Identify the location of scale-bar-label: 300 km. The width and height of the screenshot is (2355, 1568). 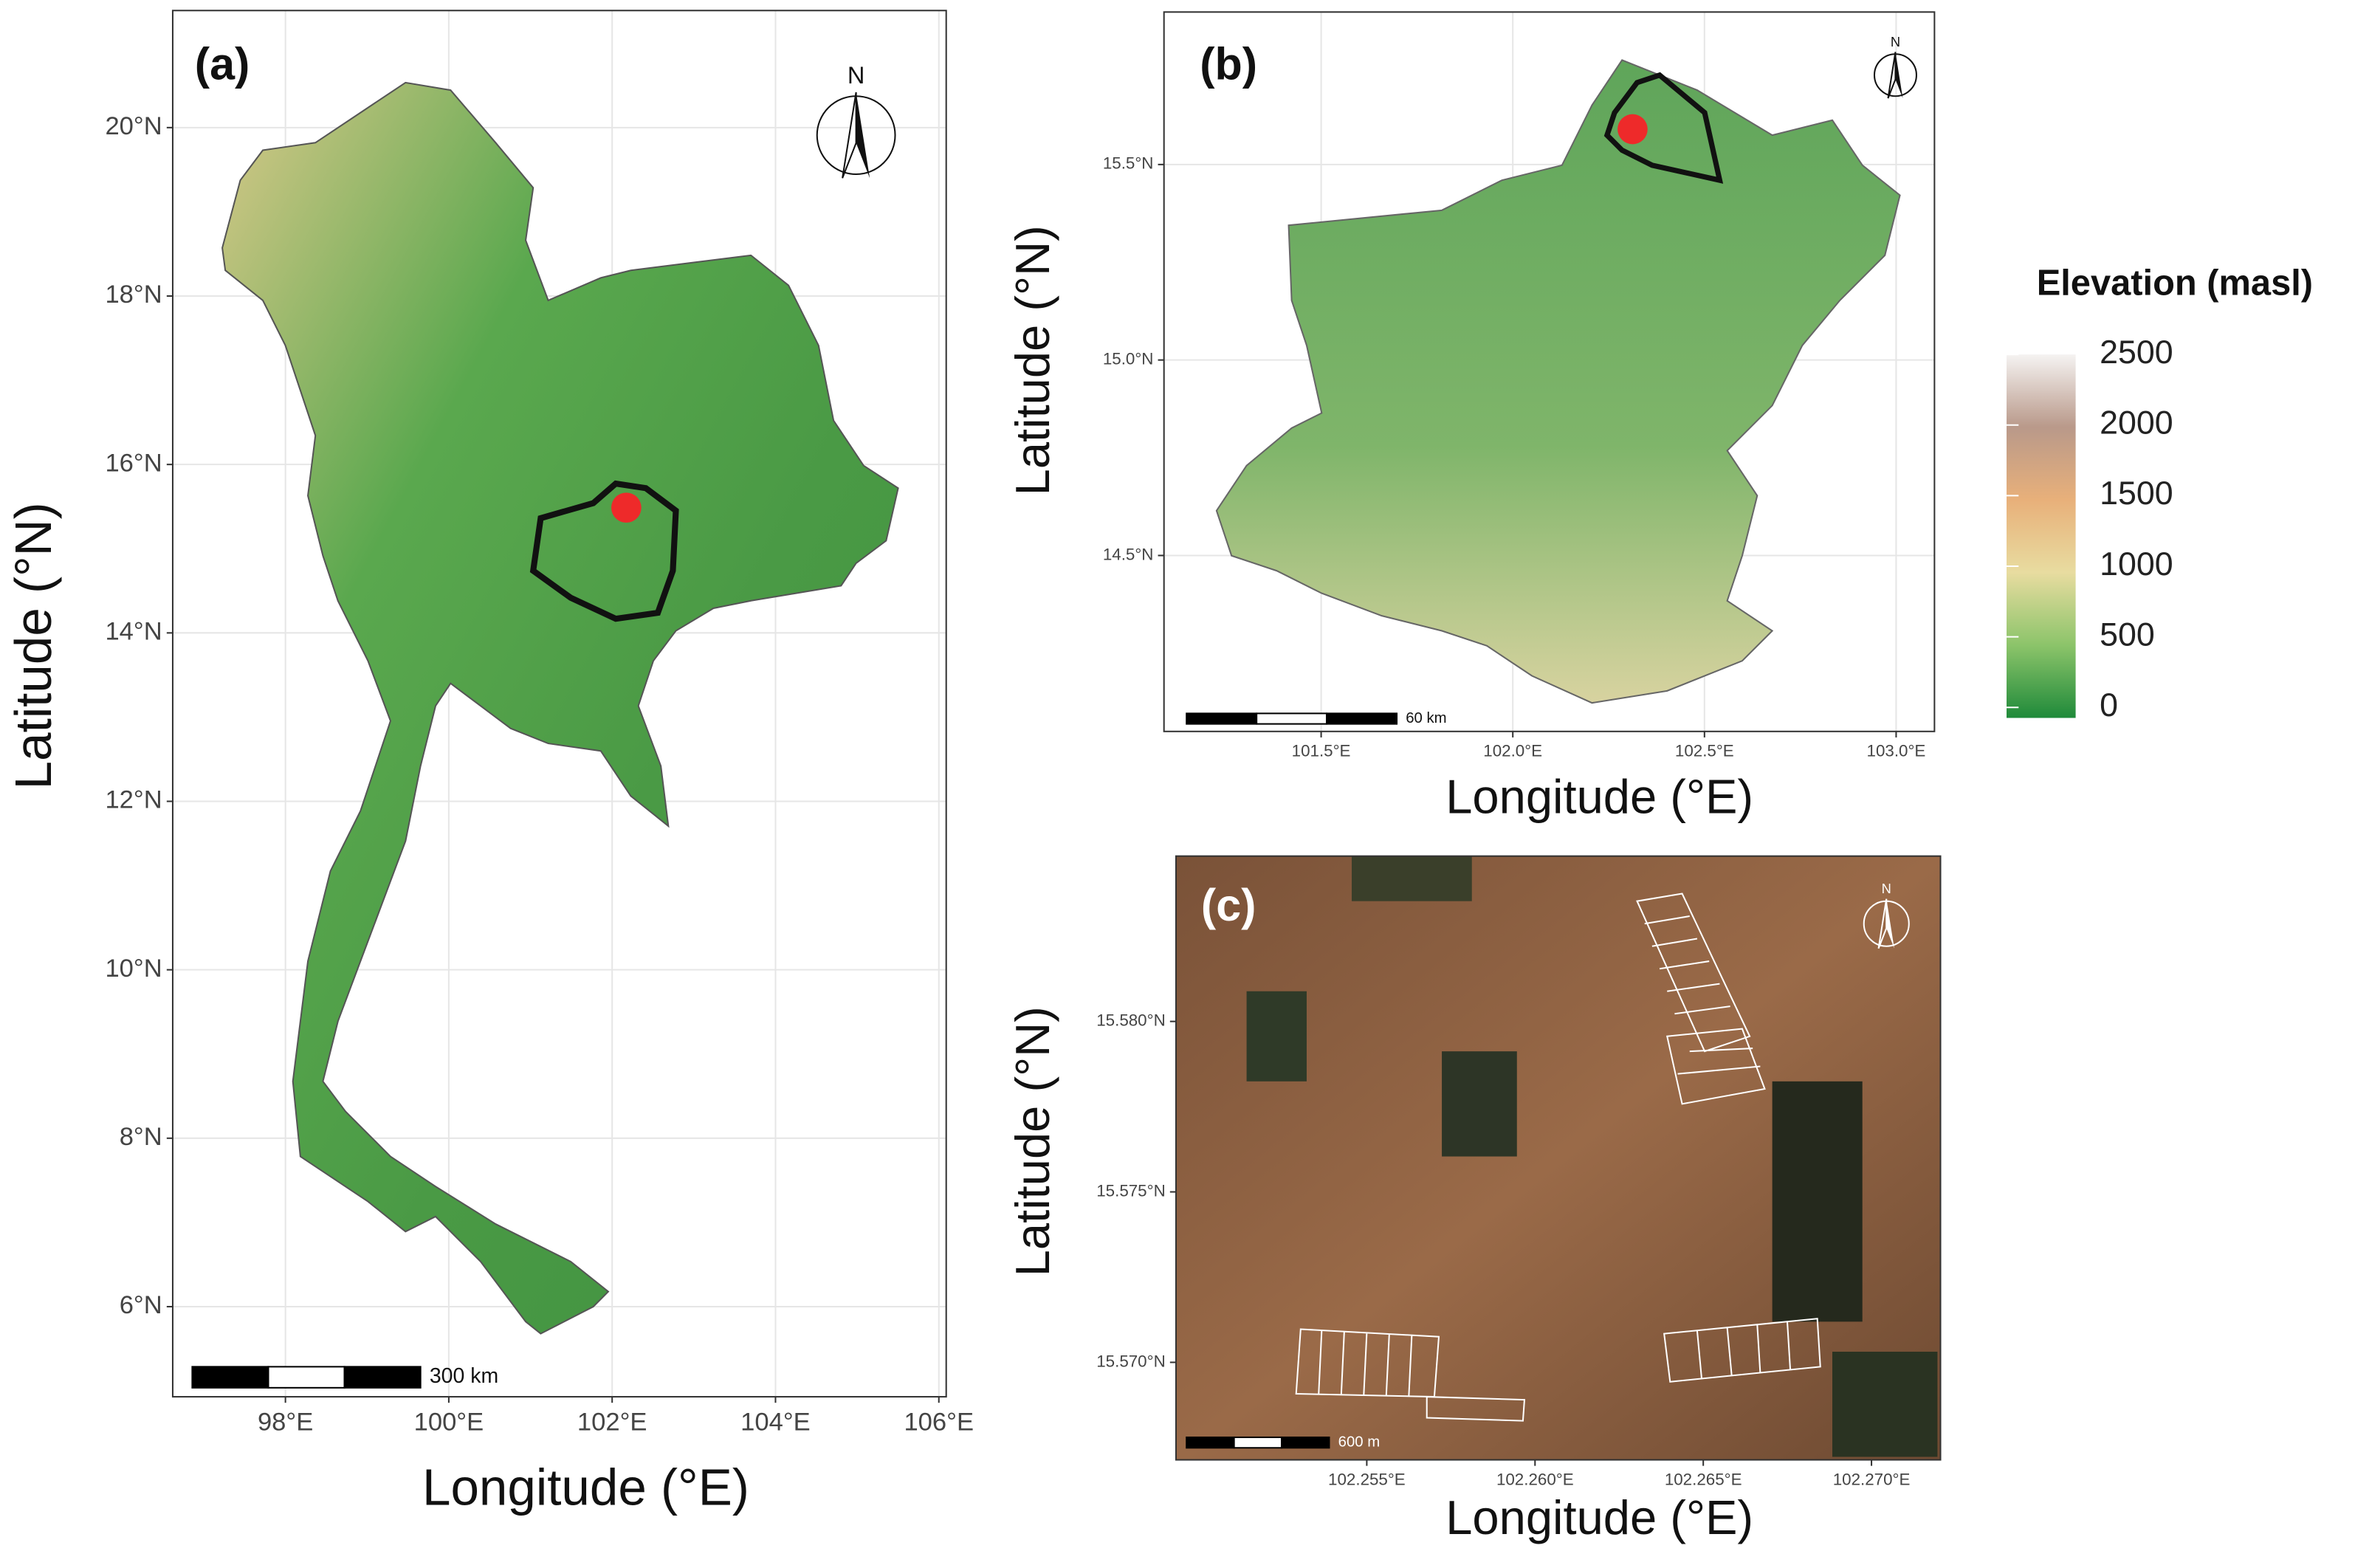
(464, 1376).